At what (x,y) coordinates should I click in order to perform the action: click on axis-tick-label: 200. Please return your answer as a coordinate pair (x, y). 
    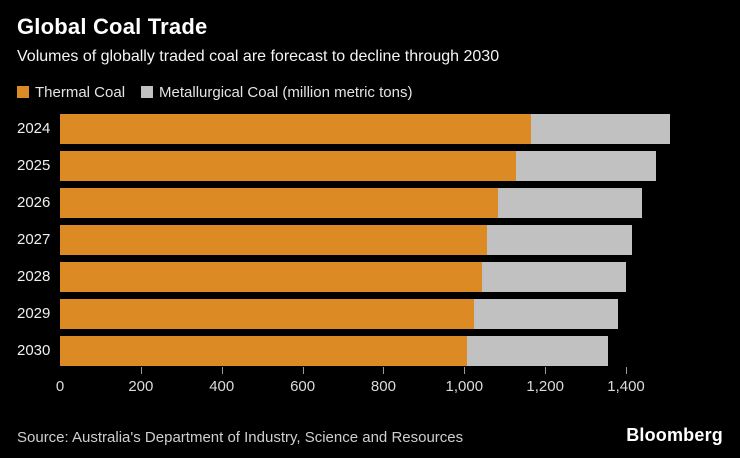
    Looking at the image, I should click on (141, 386).